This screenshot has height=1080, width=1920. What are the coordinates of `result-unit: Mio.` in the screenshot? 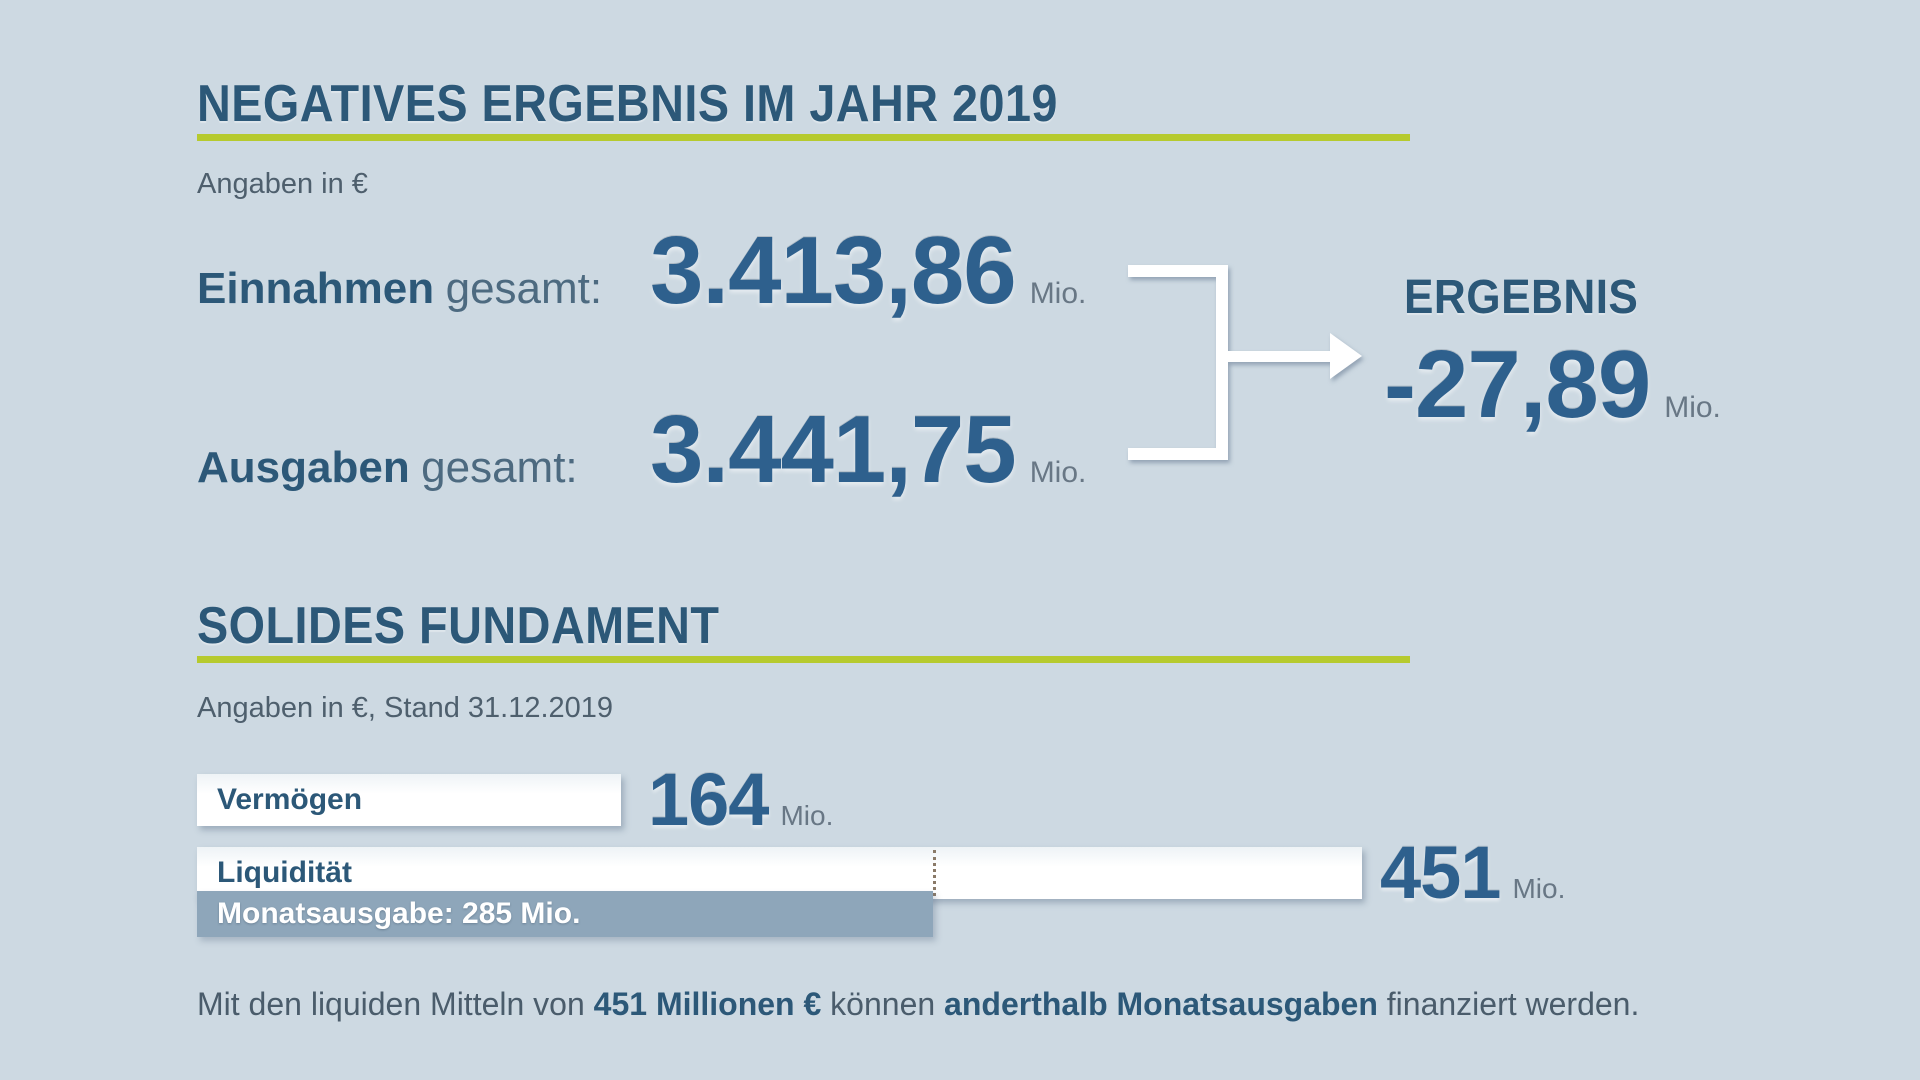 It's located at (1692, 407).